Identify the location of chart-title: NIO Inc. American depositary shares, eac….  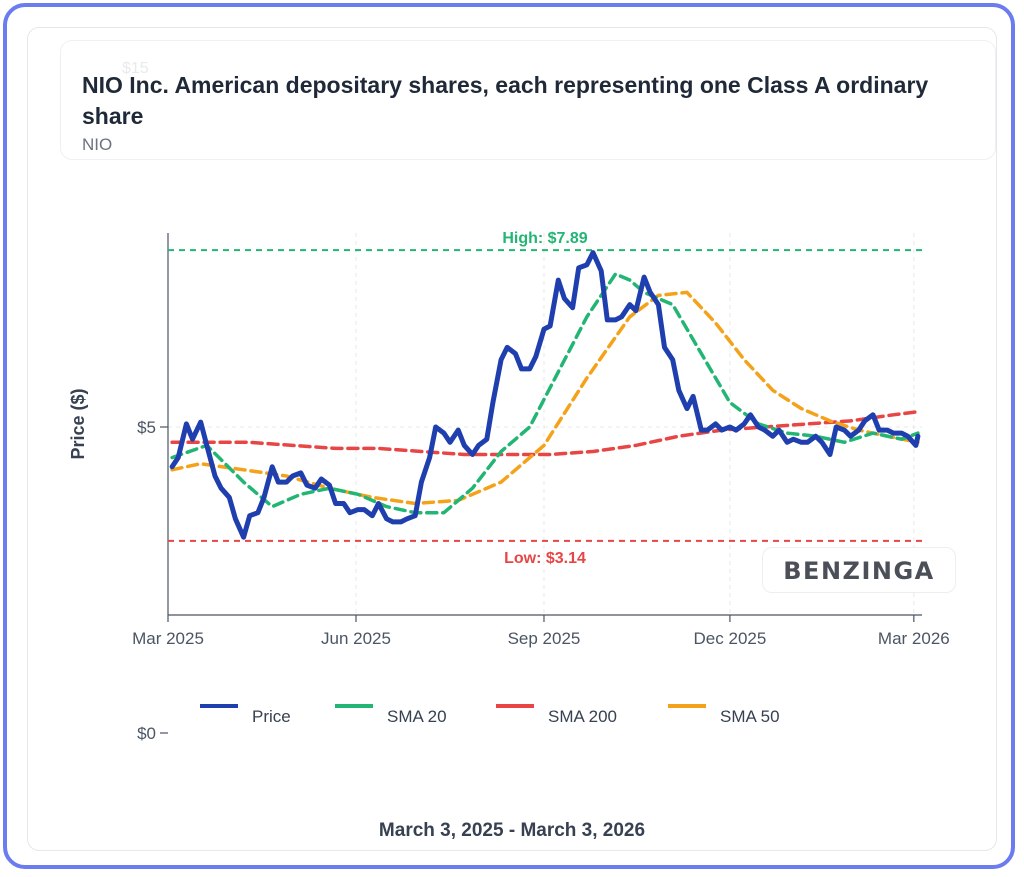
(505, 100).